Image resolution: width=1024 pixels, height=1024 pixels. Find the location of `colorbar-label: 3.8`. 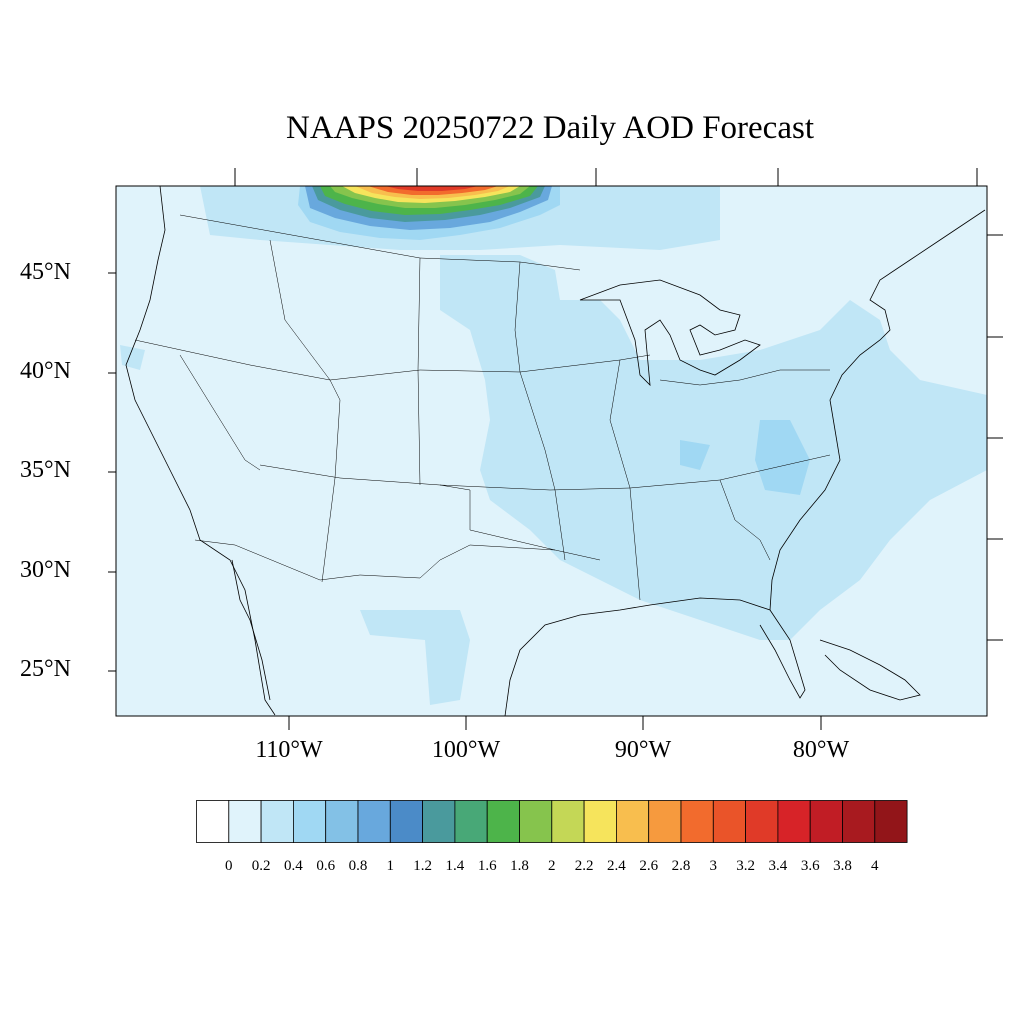

colorbar-label: 3.8 is located at coordinates (842, 866).